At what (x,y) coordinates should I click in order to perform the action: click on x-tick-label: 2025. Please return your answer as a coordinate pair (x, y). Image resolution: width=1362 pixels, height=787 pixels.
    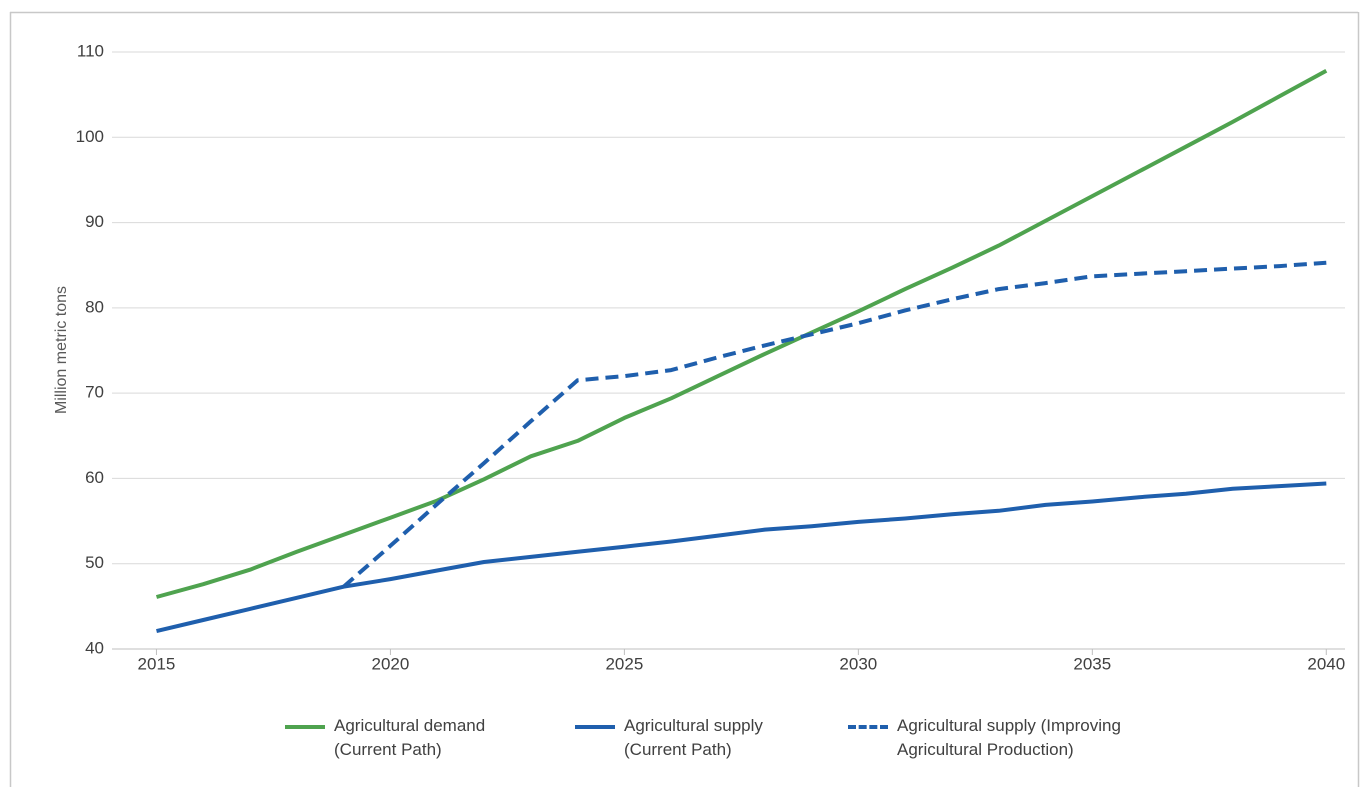
    Looking at the image, I should click on (624, 663).